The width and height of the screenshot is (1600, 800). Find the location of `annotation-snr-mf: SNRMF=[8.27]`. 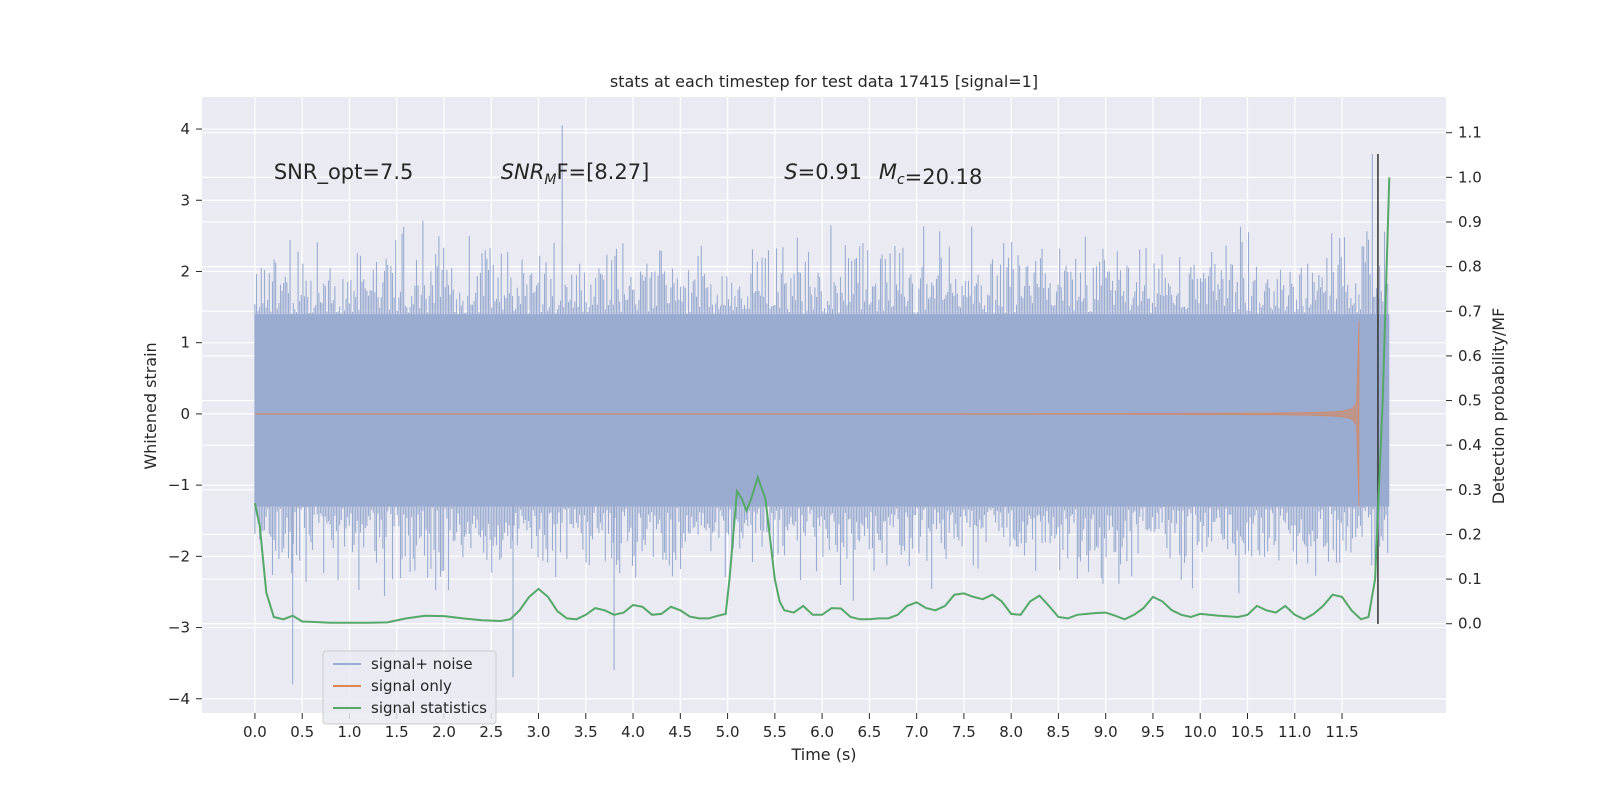

annotation-snr-mf: SNRMF=[8.27] is located at coordinates (575, 174).